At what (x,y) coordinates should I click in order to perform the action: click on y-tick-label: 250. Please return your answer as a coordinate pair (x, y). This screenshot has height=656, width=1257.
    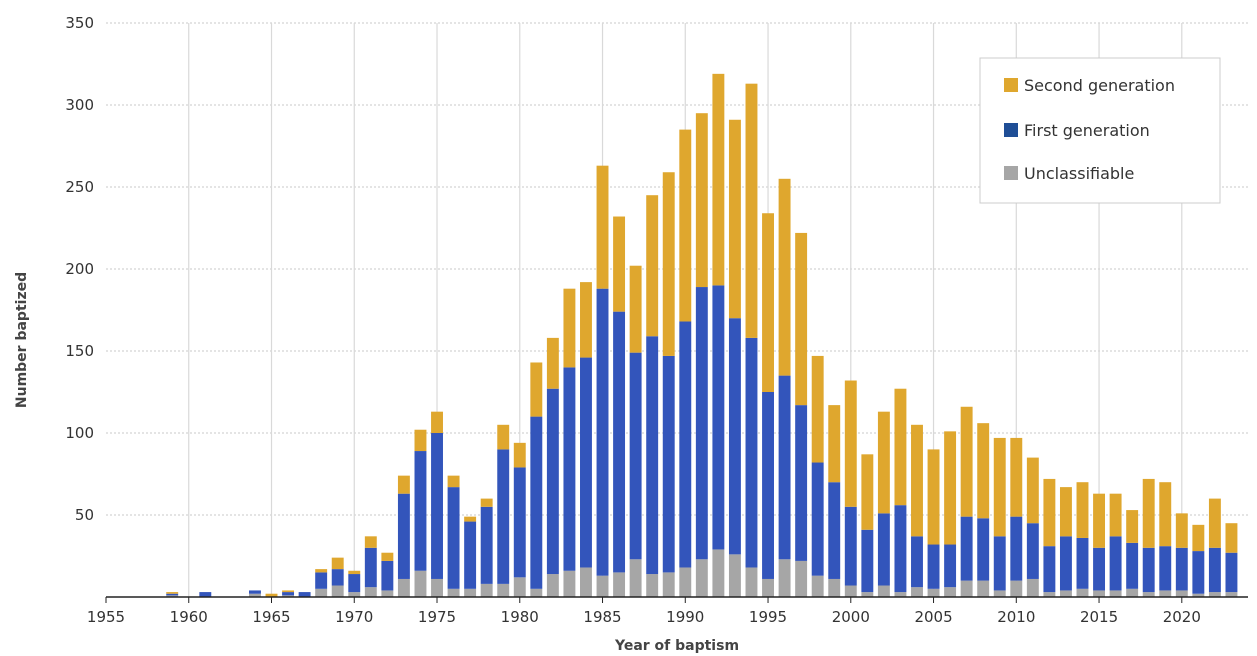
    Looking at the image, I should click on (79, 187).